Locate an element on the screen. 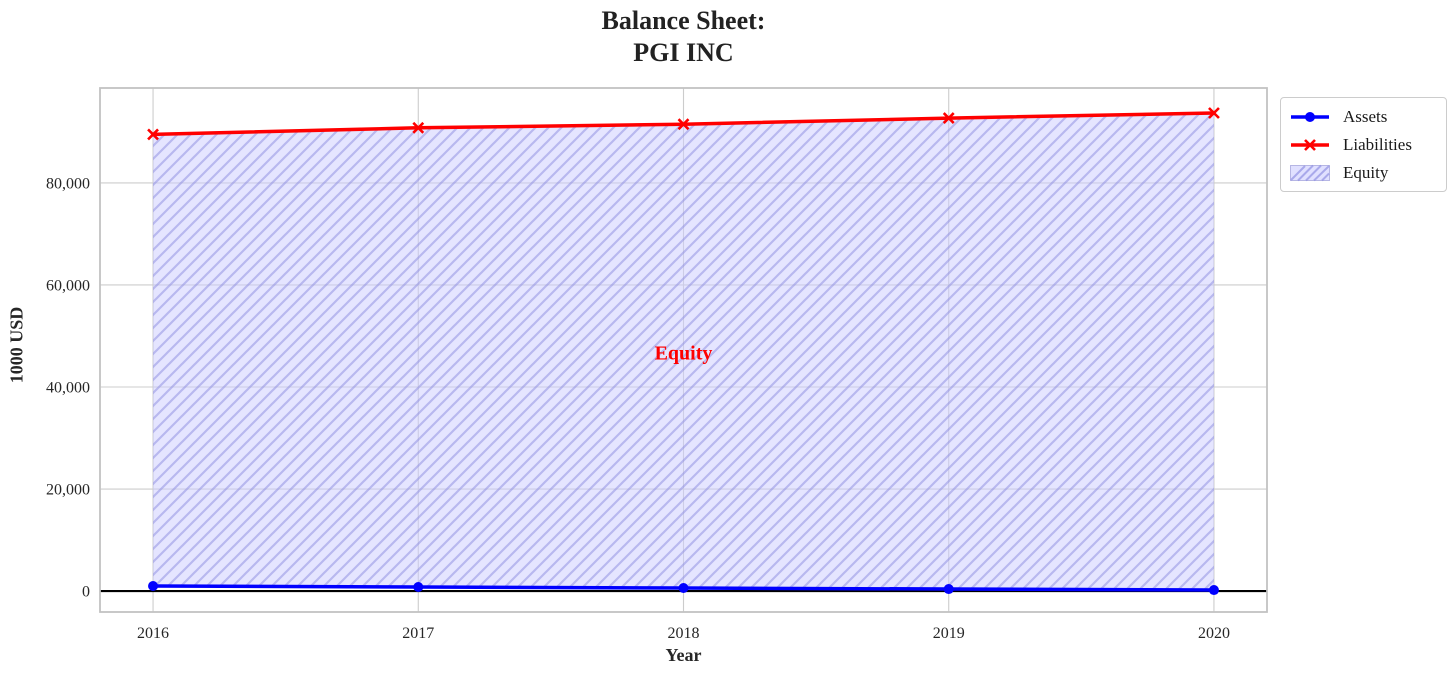 This screenshot has width=1454, height=676. x-tick-label: 2019 is located at coordinates (949, 633).